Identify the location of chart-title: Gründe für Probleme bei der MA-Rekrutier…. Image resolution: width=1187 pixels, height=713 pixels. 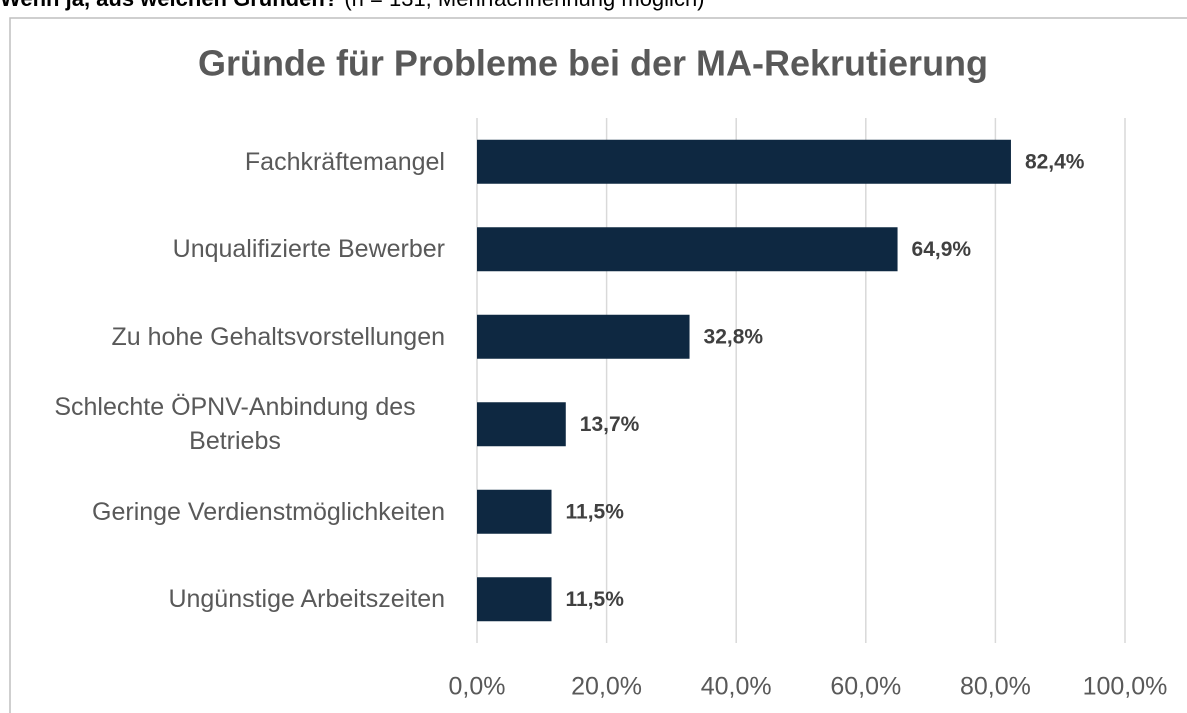
(593, 63).